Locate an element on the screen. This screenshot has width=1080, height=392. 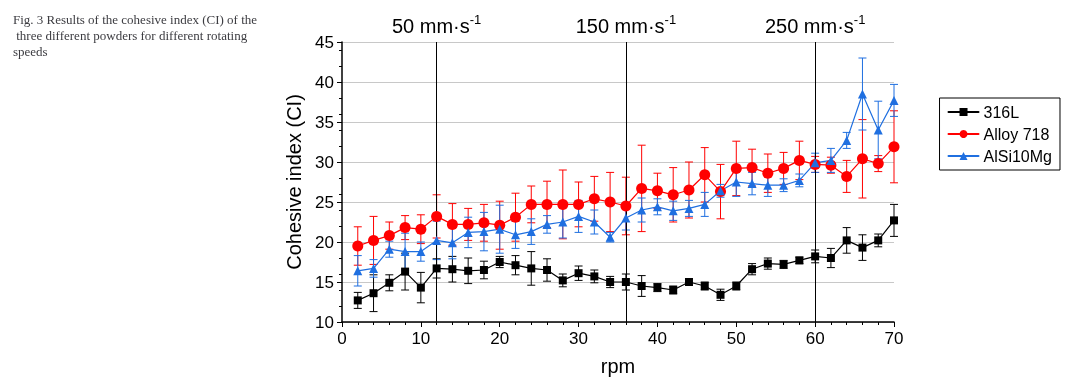
x-tick-label: 50 is located at coordinates (736, 338).